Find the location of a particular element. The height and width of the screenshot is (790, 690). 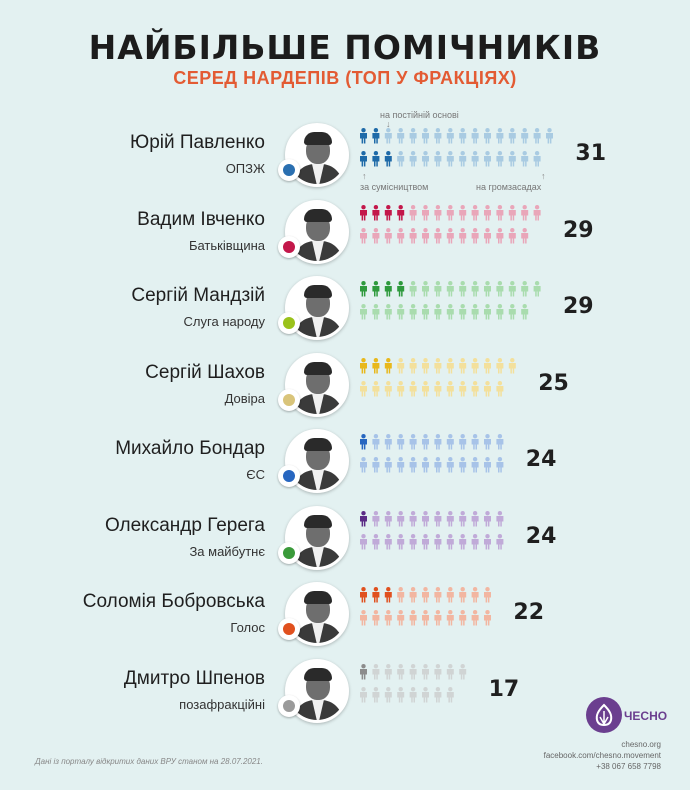

faction-label: Слуга народу is located at coordinates (224, 321).